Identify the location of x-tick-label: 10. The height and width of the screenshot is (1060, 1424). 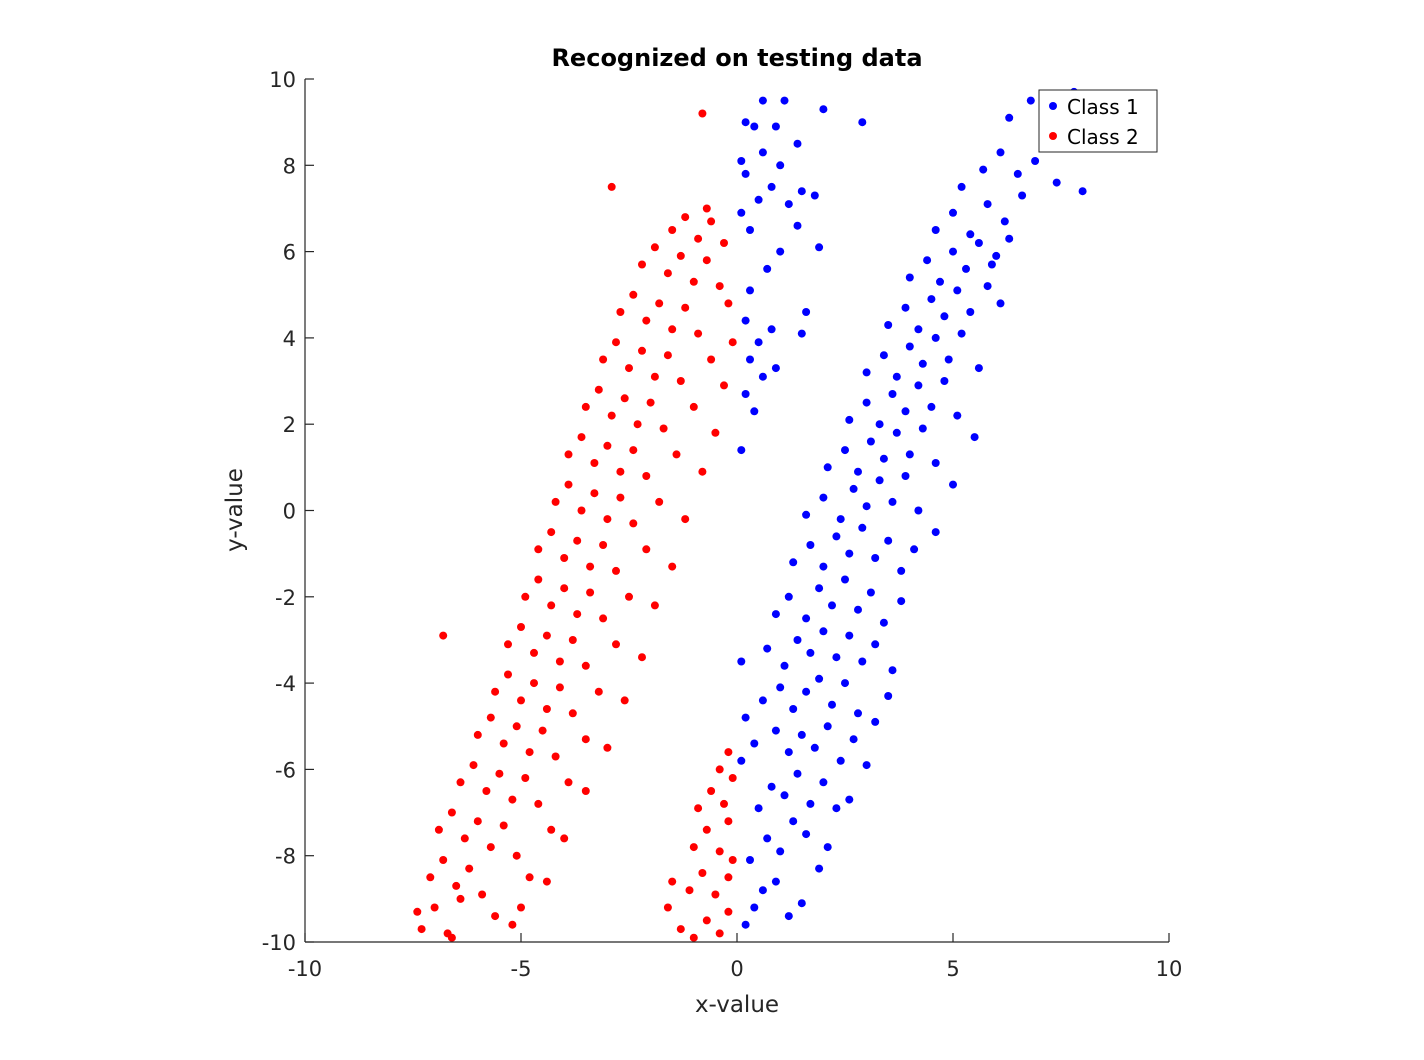
(1169, 969).